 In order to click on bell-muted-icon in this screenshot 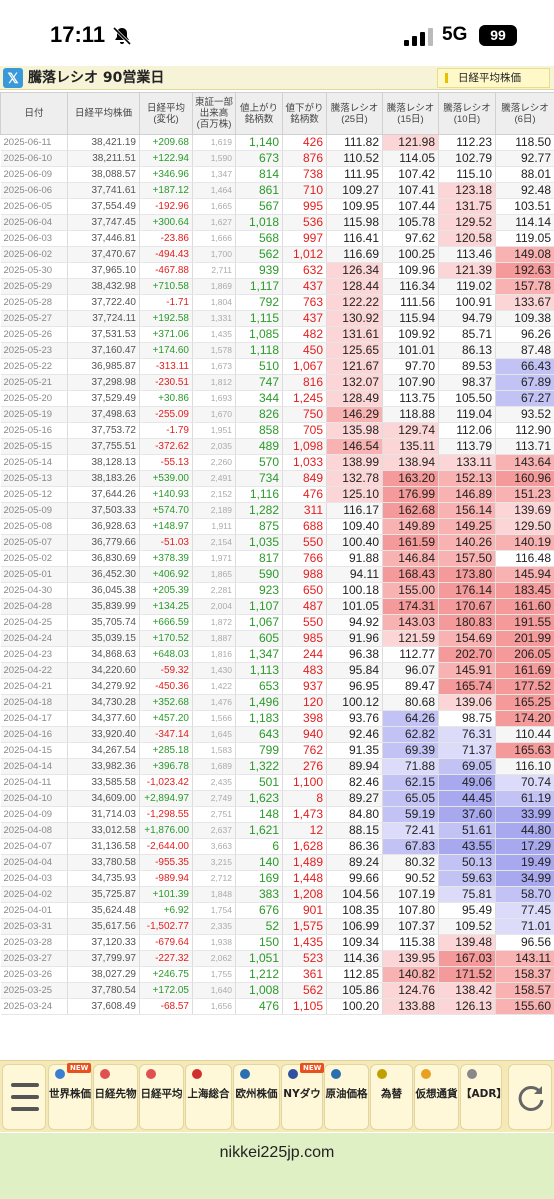, I will do `click(122, 36)`.